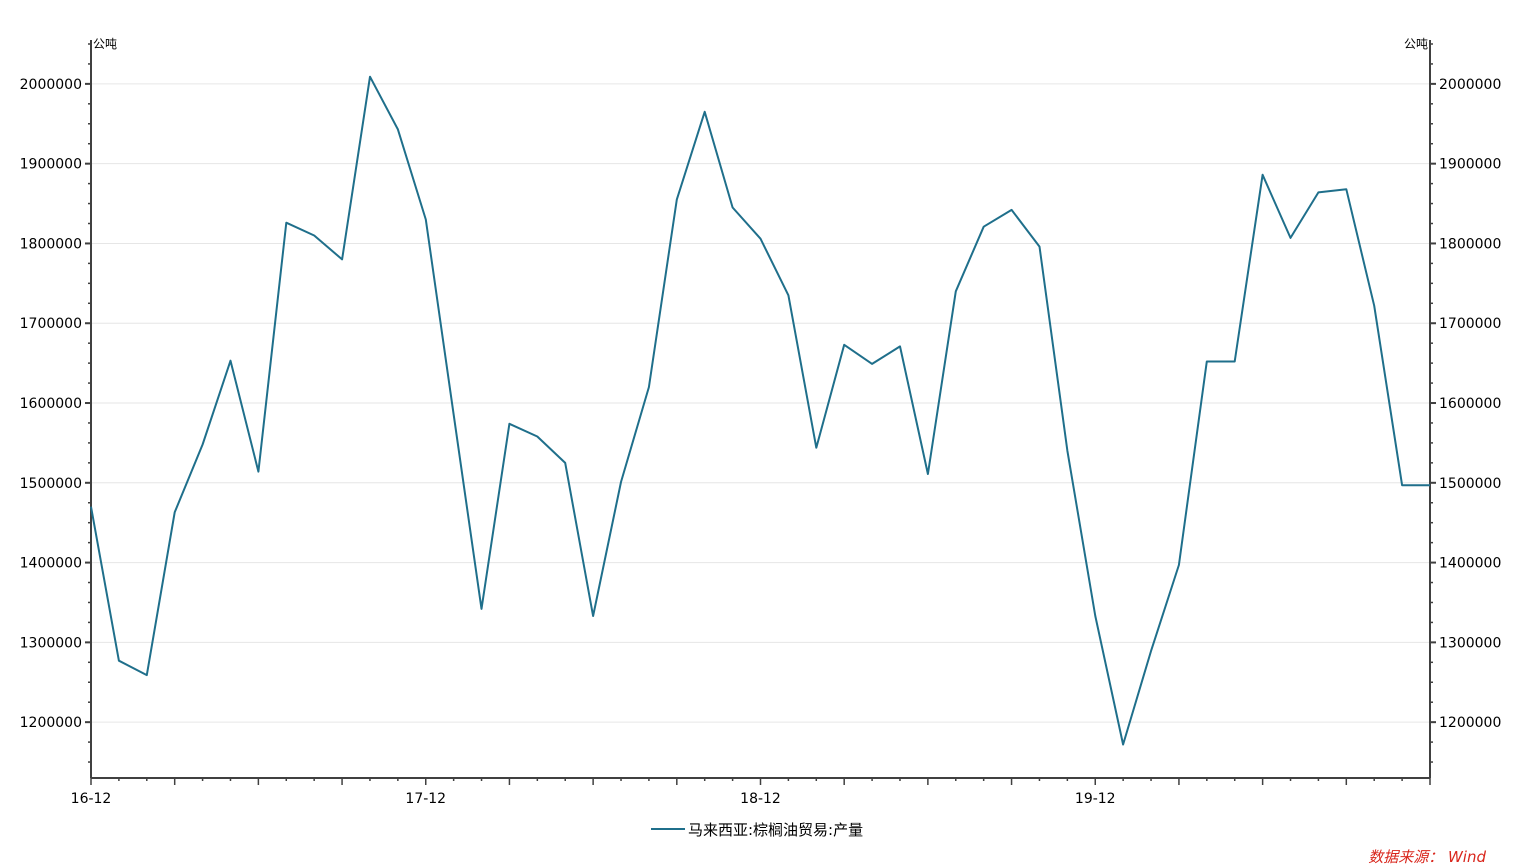 The image size is (1522, 866). Describe the element at coordinates (51, 404) in the screenshot. I see `left-tick-label: 1600000` at that location.